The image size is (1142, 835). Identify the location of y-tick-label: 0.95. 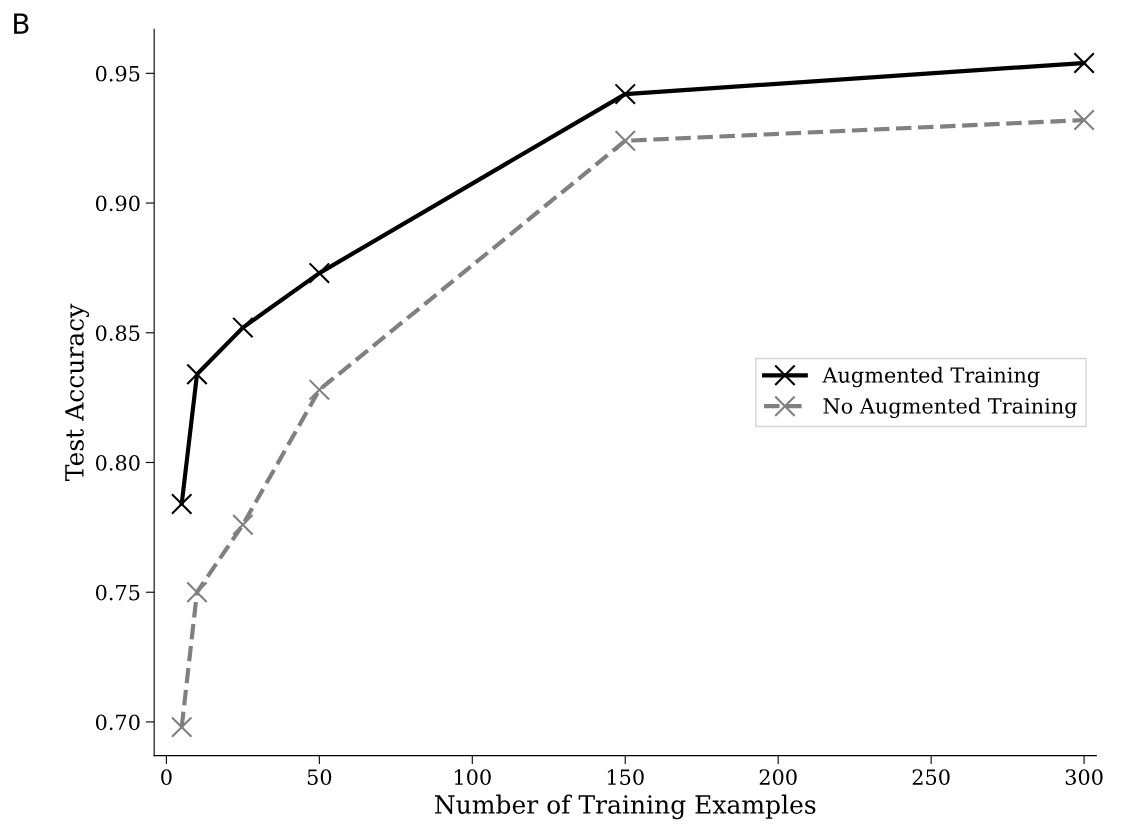
(117, 73).